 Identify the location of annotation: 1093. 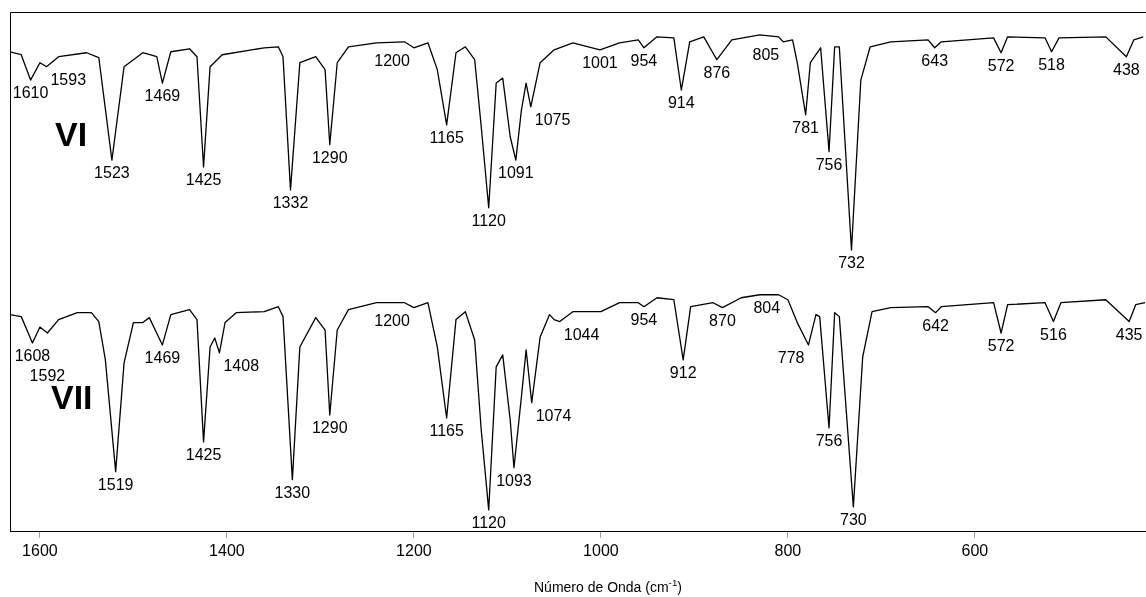
(514, 481).